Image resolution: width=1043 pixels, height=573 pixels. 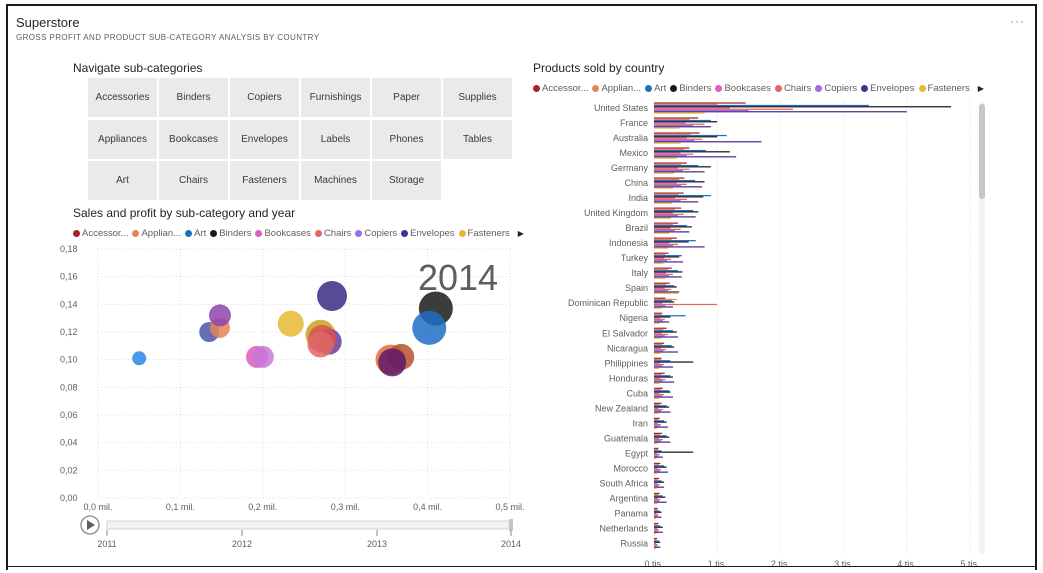 I want to click on slicer-item-tables: Tables, so click(x=477, y=139).